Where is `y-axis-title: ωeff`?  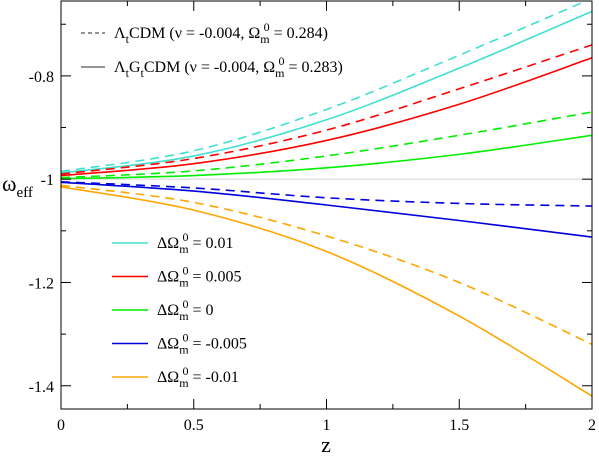
y-axis-title: ωeff is located at coordinates (17, 186).